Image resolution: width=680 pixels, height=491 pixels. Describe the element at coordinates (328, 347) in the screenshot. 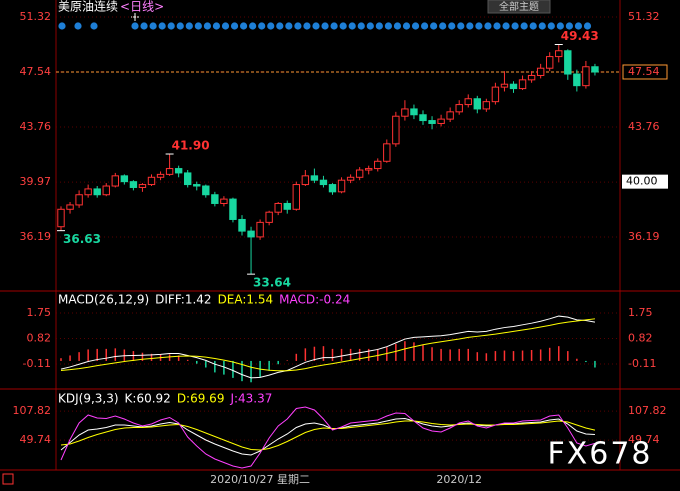

I see `macd-line` at that location.